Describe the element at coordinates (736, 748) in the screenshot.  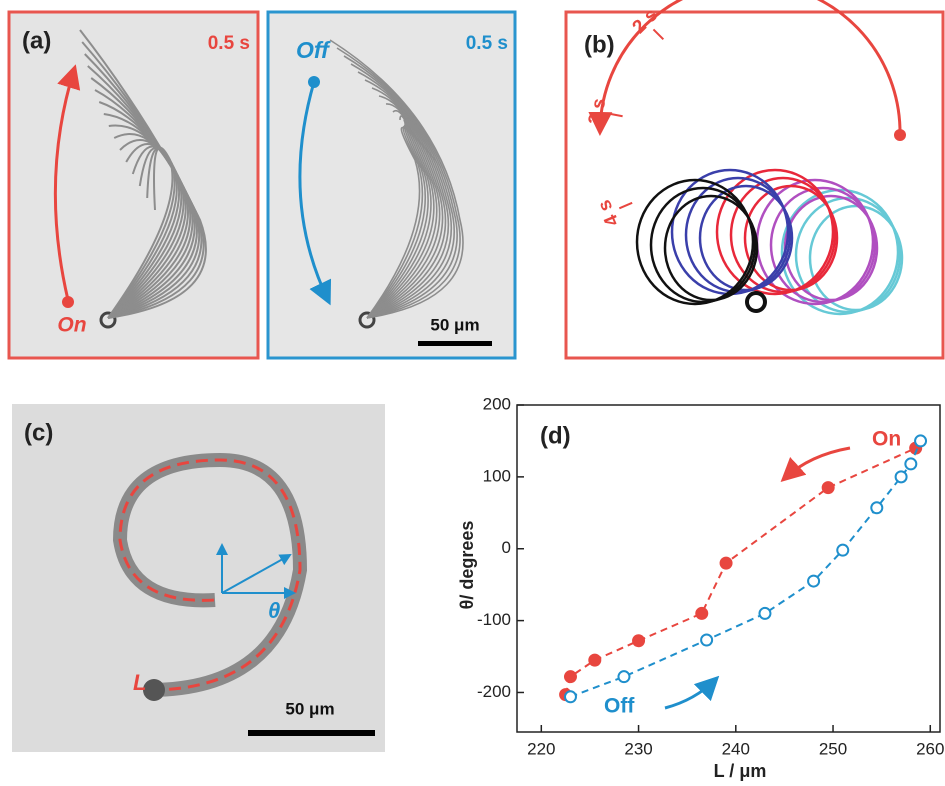
I see `x-tick-label: 240` at that location.